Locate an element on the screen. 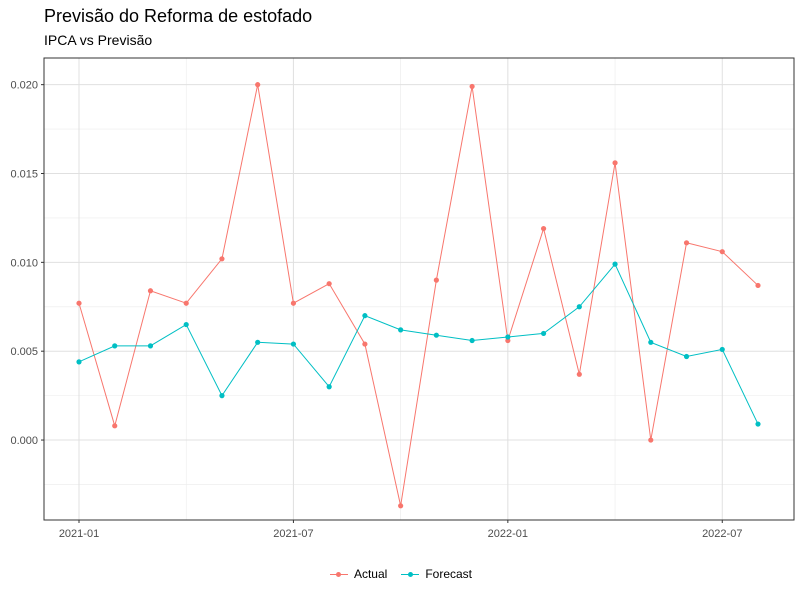 This screenshot has width=800, height=600. y-tick-label: 0.005 is located at coordinates (24, 352).